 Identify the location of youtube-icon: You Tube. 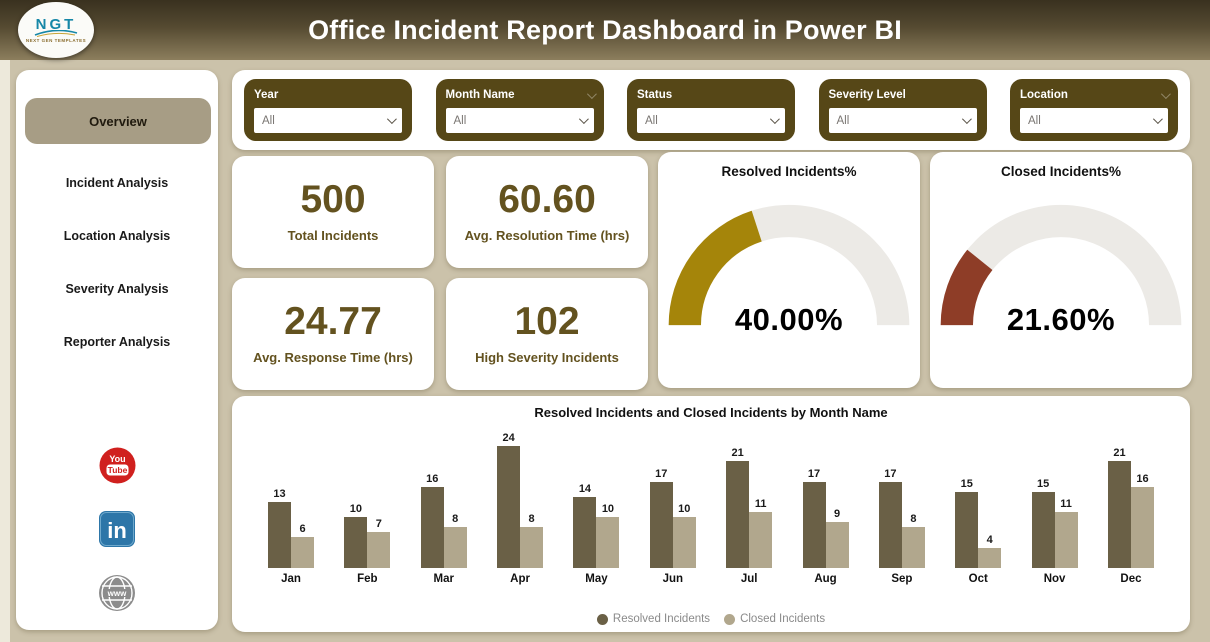
(117, 465).